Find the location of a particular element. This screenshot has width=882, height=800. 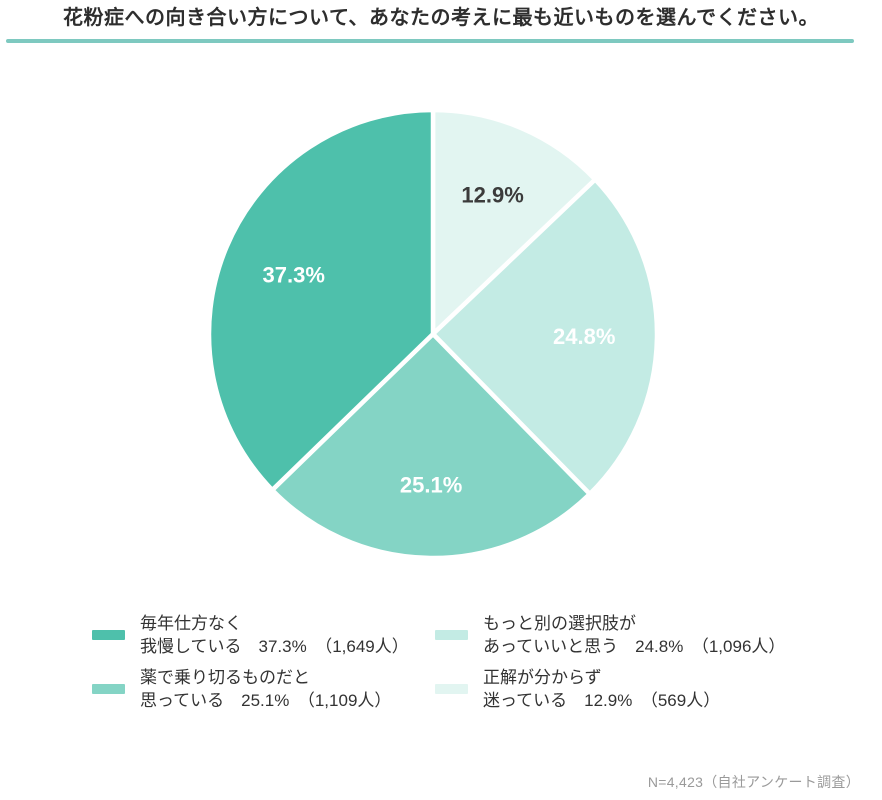

legend-item-kusuri: 薬で乗り切るものだと 思っている 25.1% （1,109人） is located at coordinates (263, 689).